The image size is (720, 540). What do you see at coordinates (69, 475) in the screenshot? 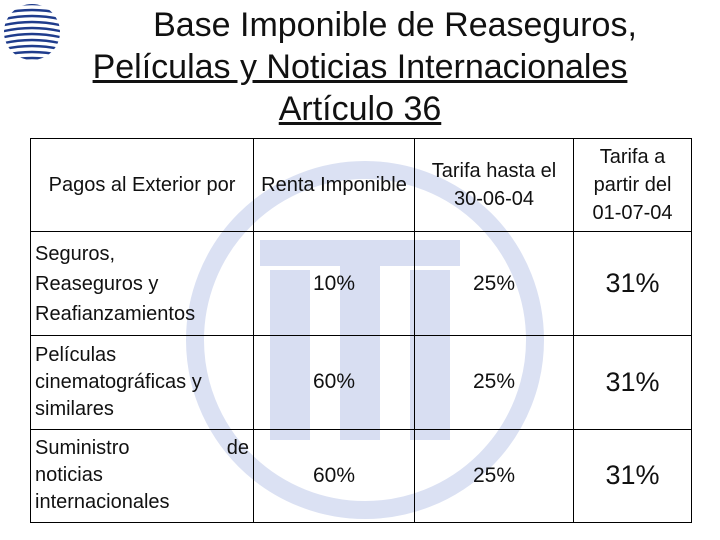
I see `concept-line: noticias` at bounding box center [69, 475].